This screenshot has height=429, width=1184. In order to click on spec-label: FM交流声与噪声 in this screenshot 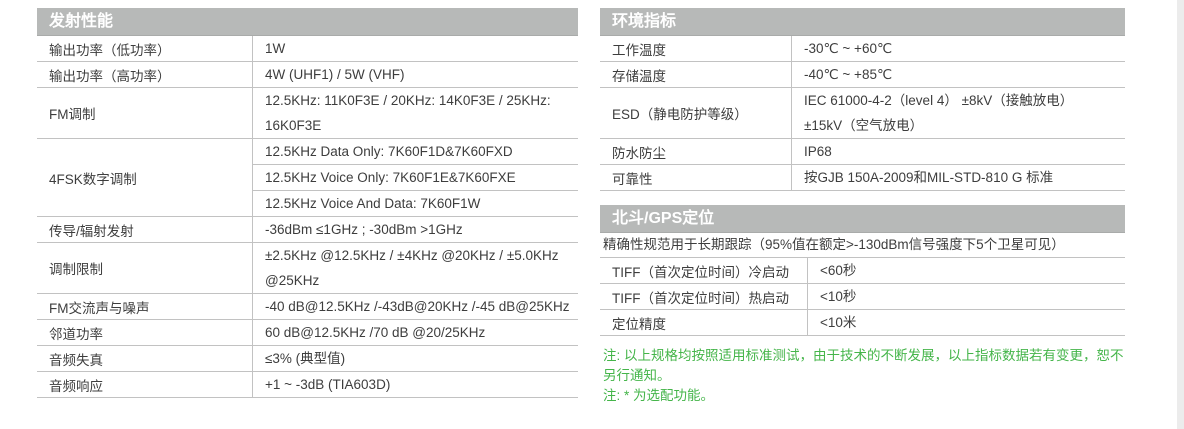, I will do `click(145, 306)`.